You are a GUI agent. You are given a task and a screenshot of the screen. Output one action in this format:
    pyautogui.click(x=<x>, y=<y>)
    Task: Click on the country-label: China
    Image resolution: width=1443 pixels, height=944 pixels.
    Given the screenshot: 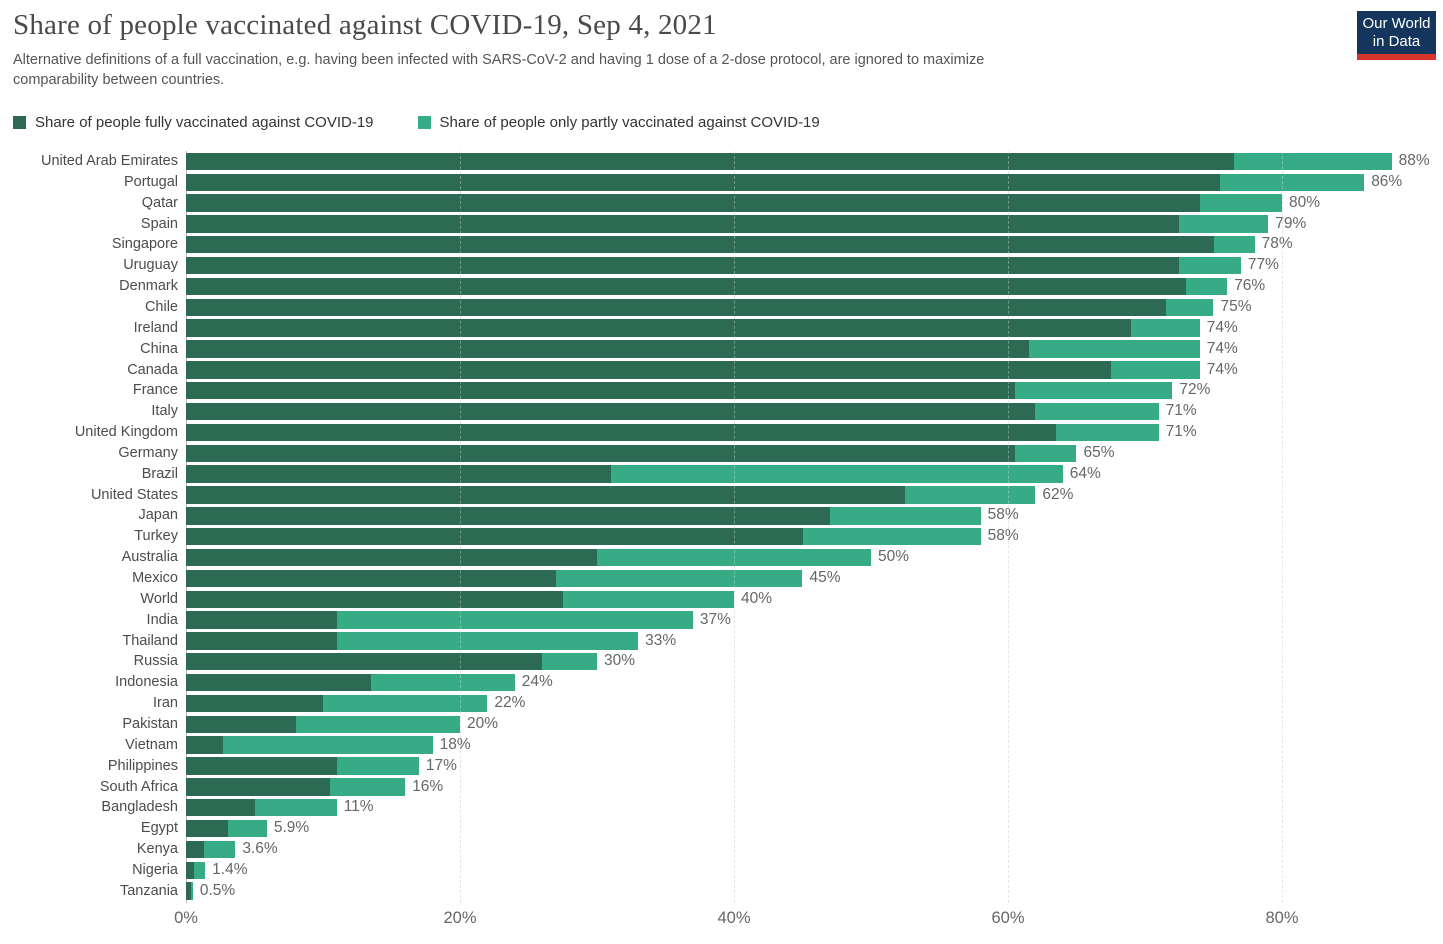 What is the action you would take?
    pyautogui.click(x=159, y=348)
    